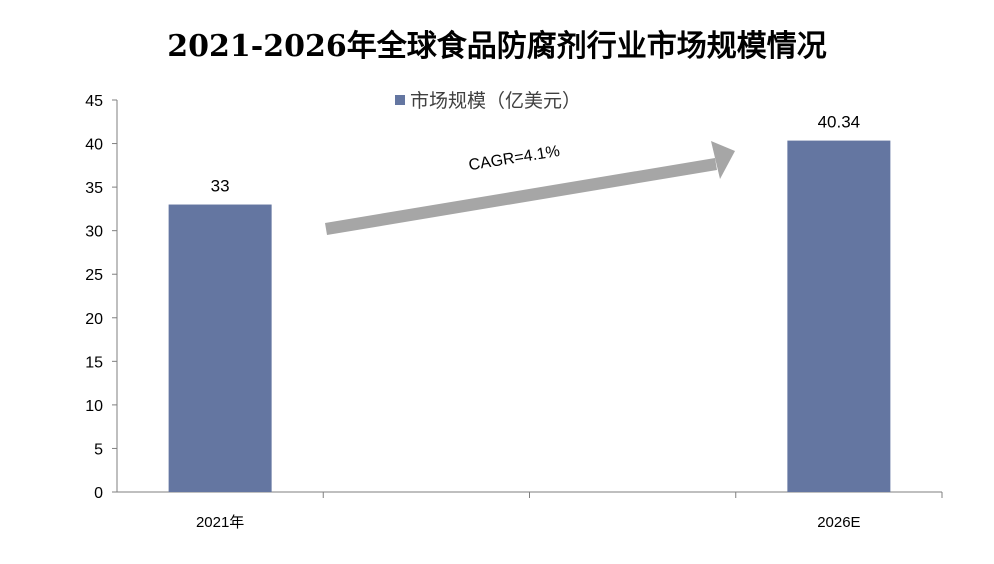  Describe the element at coordinates (521, 196) in the screenshot. I see `cagr-arrow-shaft` at that location.